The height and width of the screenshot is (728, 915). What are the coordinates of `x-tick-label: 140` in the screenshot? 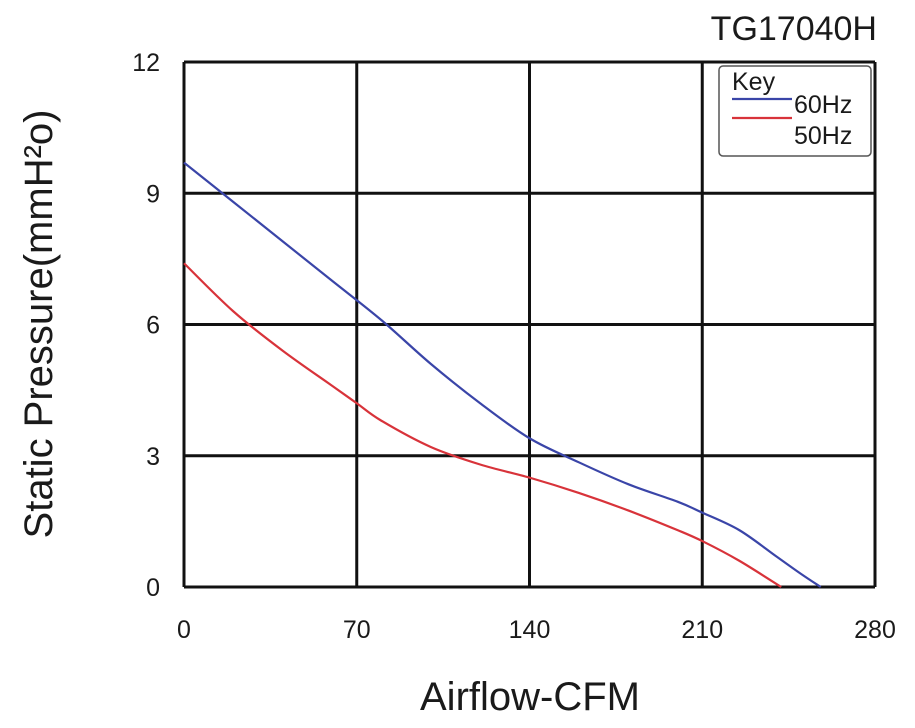 It's located at (530, 630).